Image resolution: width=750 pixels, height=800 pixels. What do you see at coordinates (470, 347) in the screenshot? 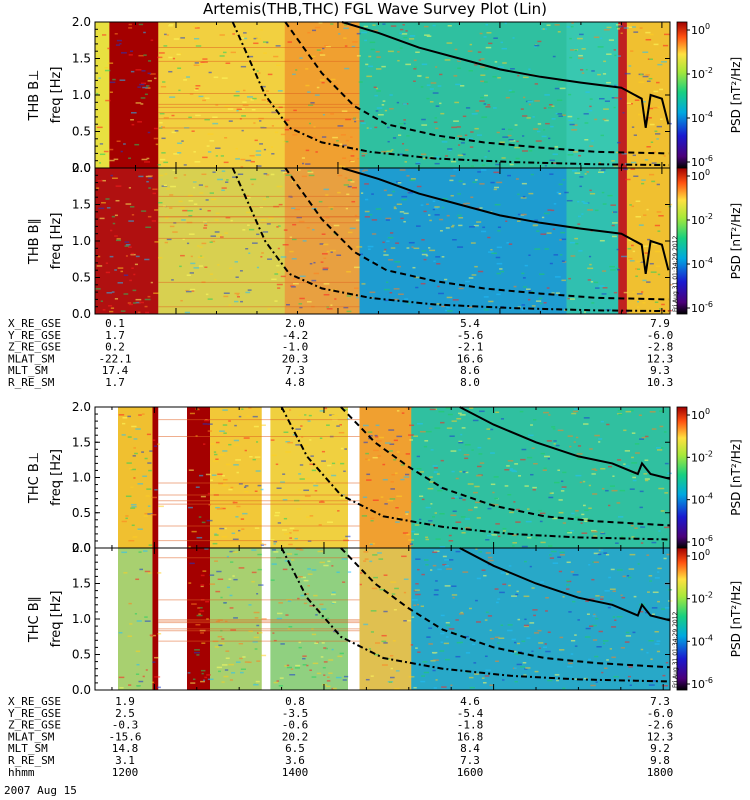
I see `ephemeris-value: -2.1` at bounding box center [470, 347].